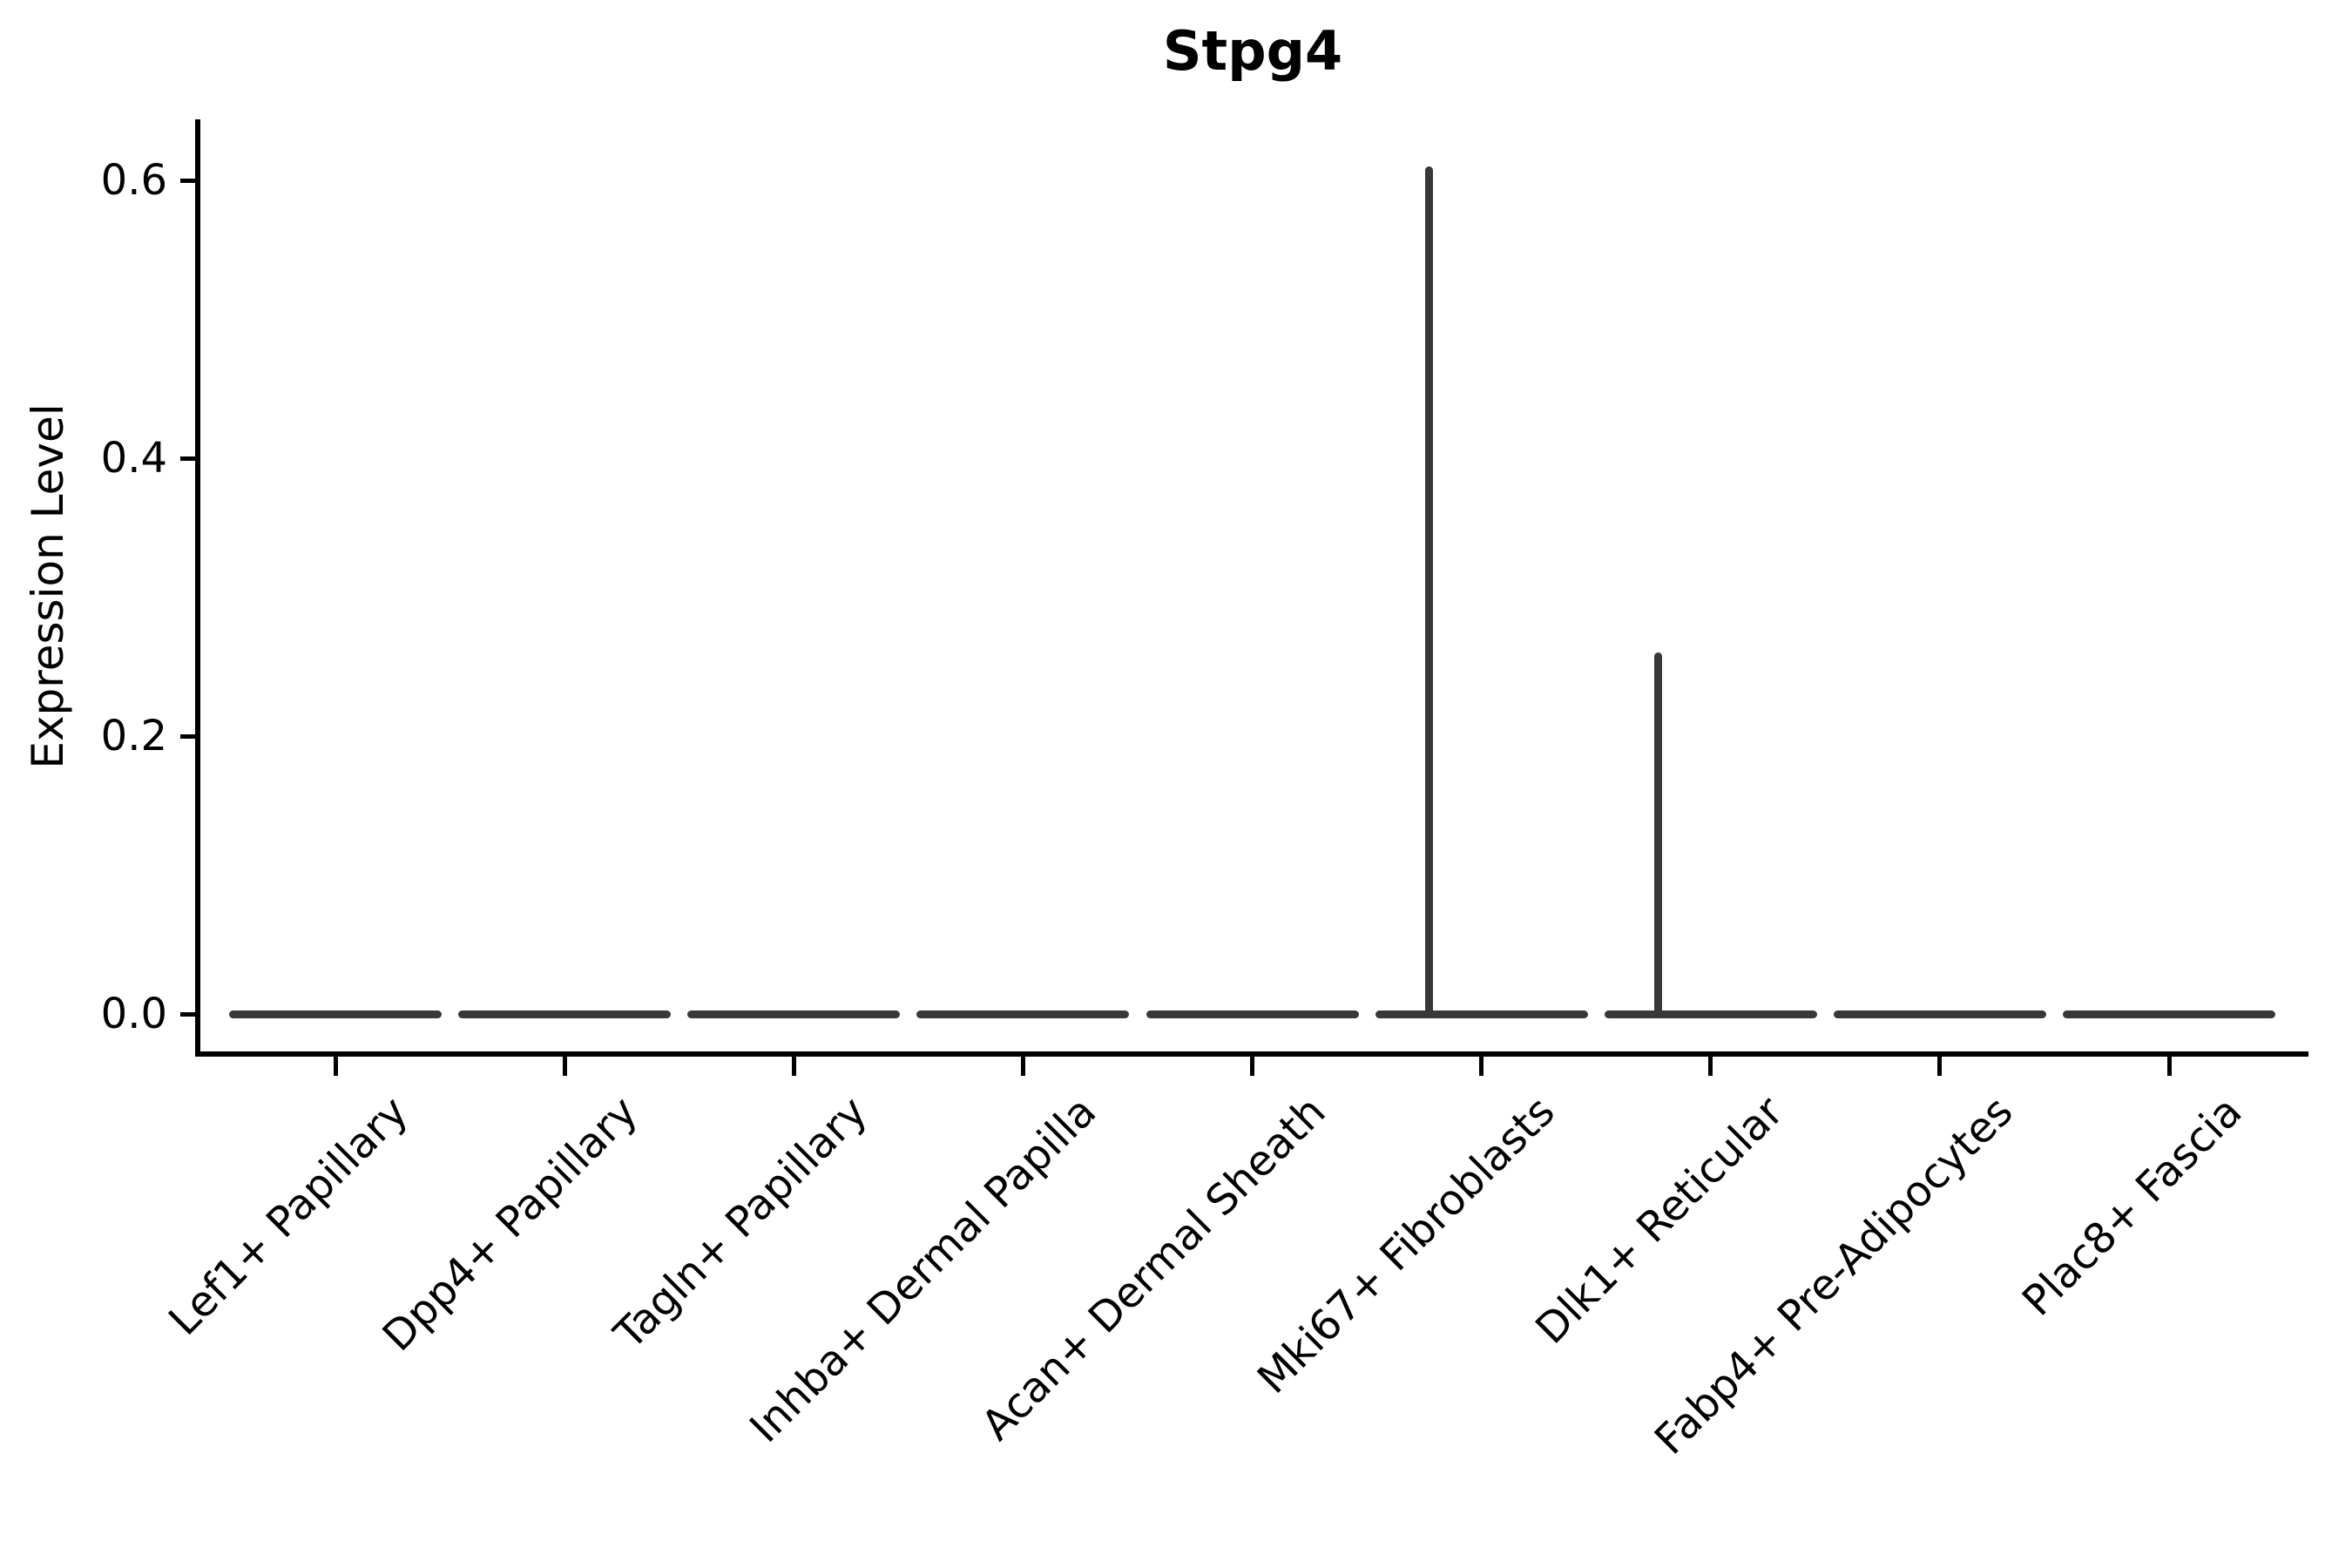 The image size is (2352, 1568). Describe the element at coordinates (1252, 51) in the screenshot. I see `chart-title: Stpg4` at that location.